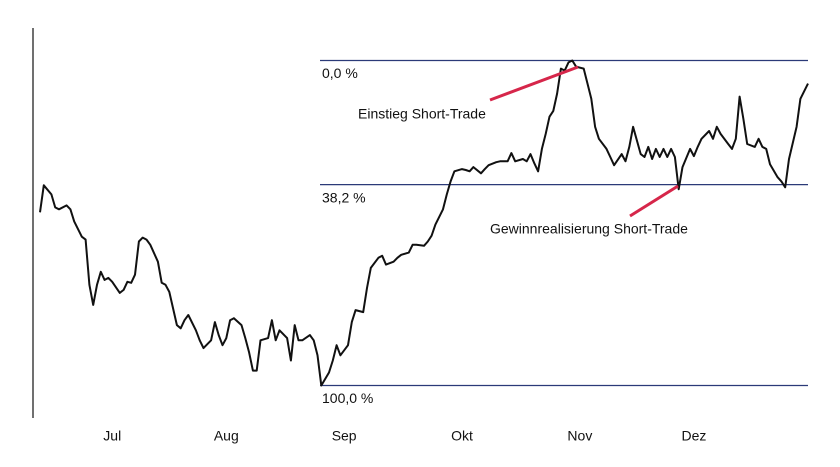 The width and height of the screenshot is (840, 467). What do you see at coordinates (589, 229) in the screenshot?
I see `annotation-label: Gewinnrealisierung Short-Trade` at bounding box center [589, 229].